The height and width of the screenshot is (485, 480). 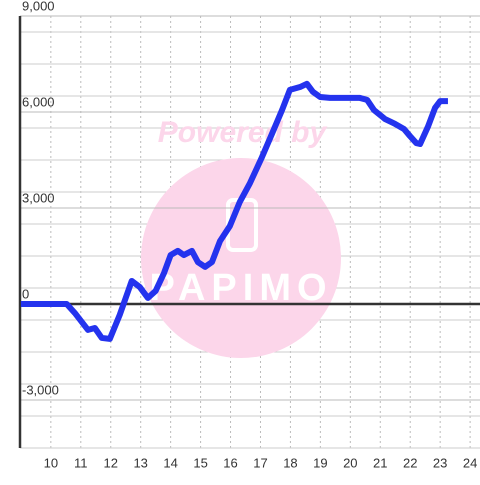 I want to click on y-tick-label: 6,000, so click(x=38, y=101).